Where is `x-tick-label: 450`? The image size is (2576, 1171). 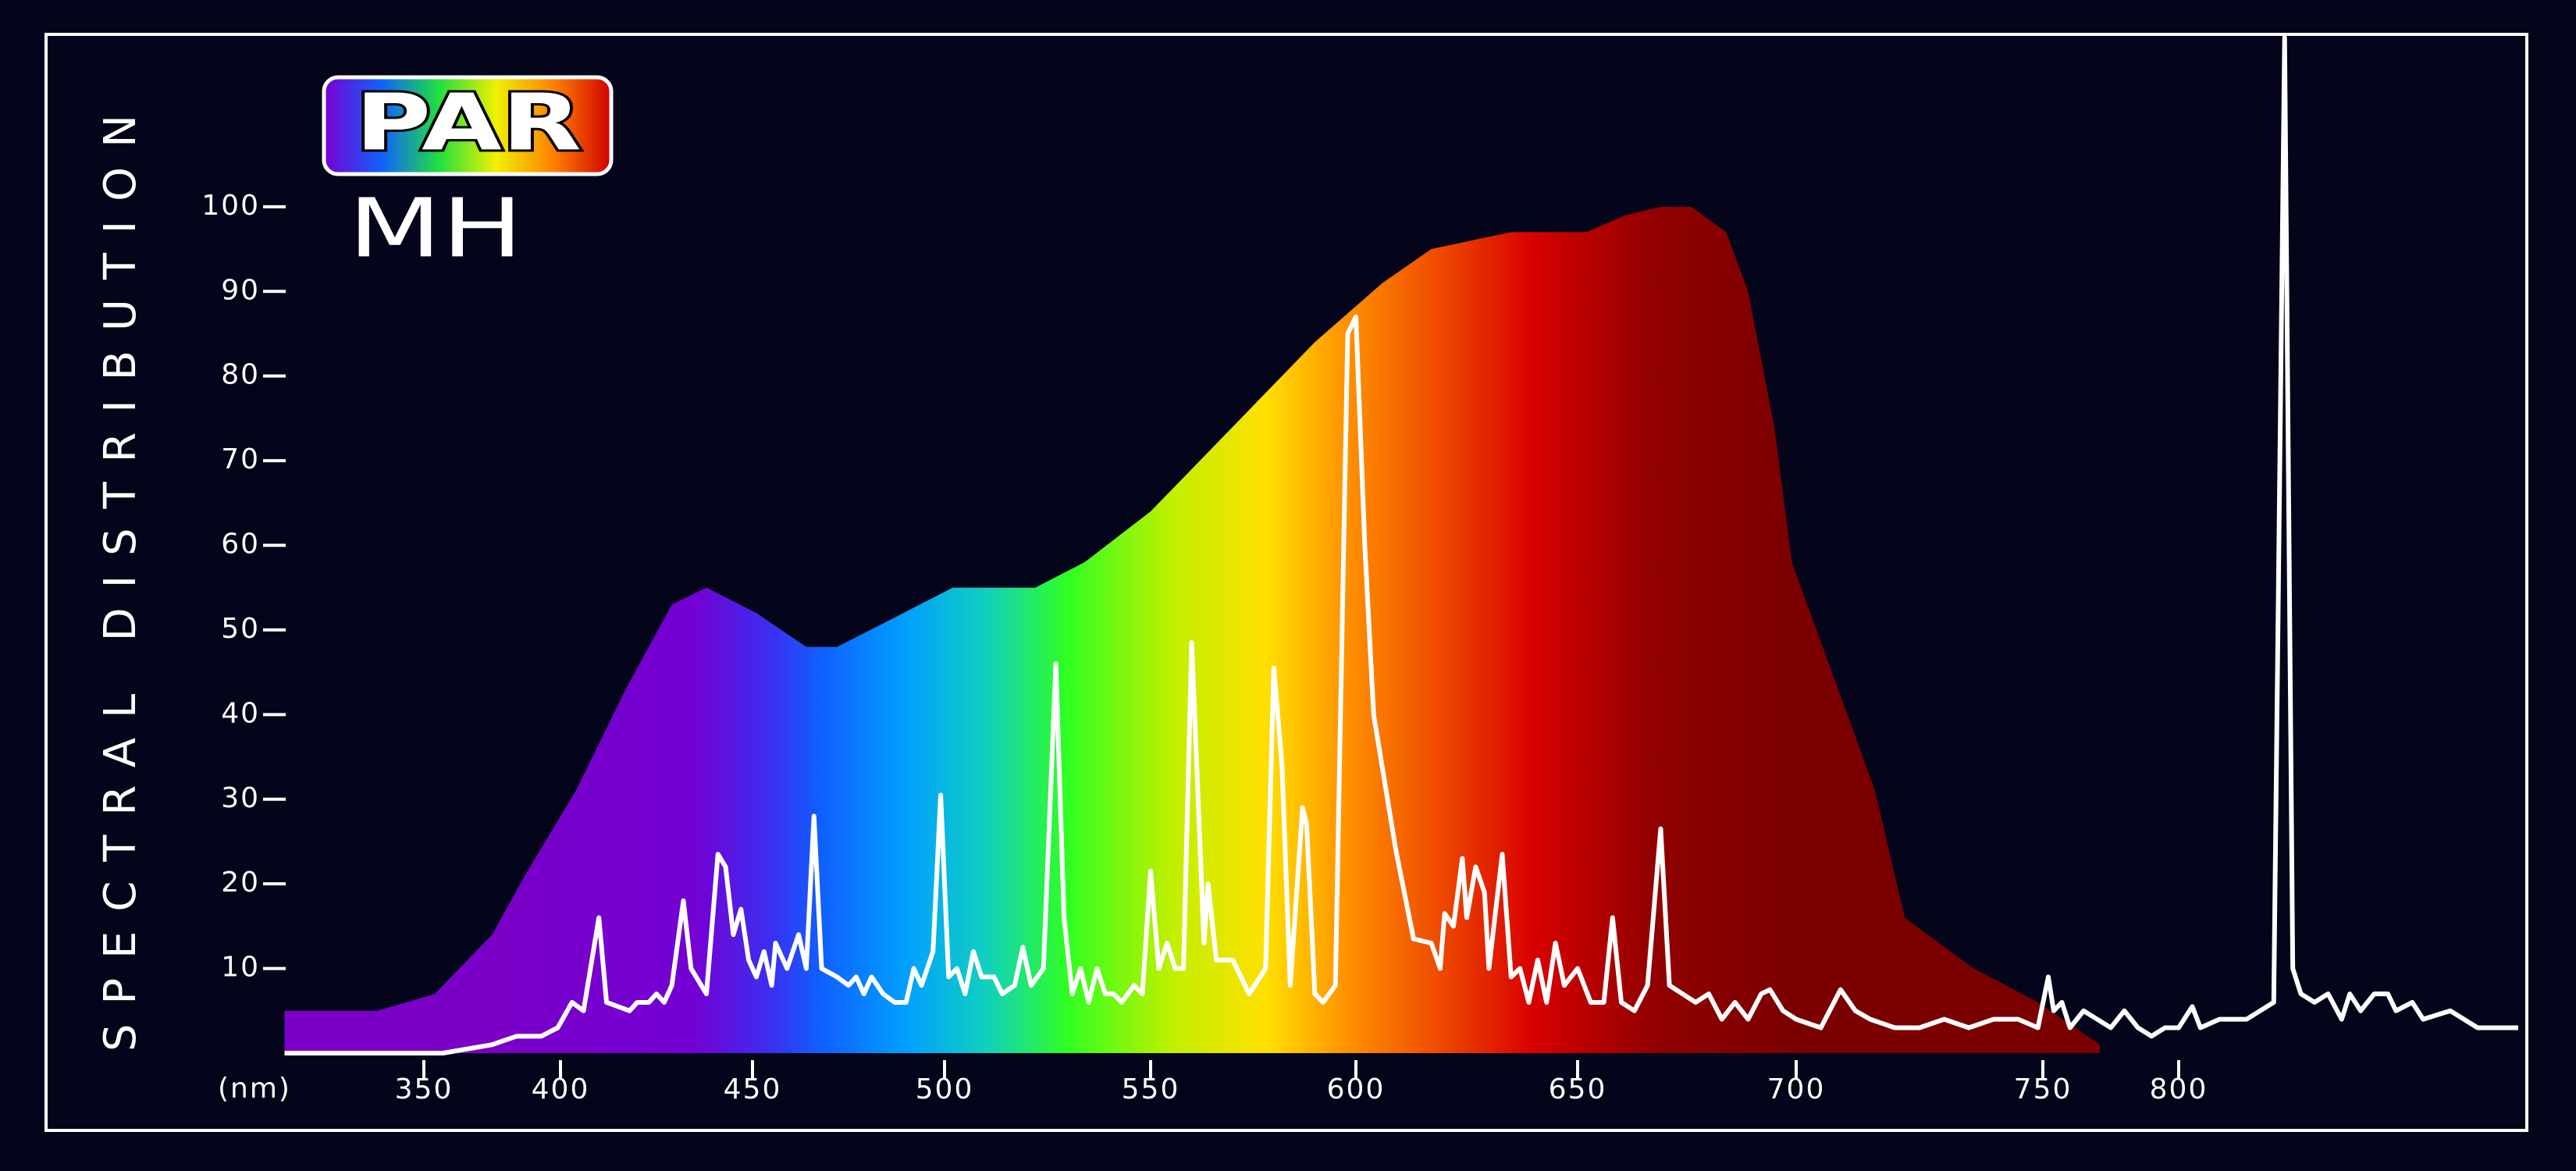 x-tick-label: 450 is located at coordinates (753, 1089).